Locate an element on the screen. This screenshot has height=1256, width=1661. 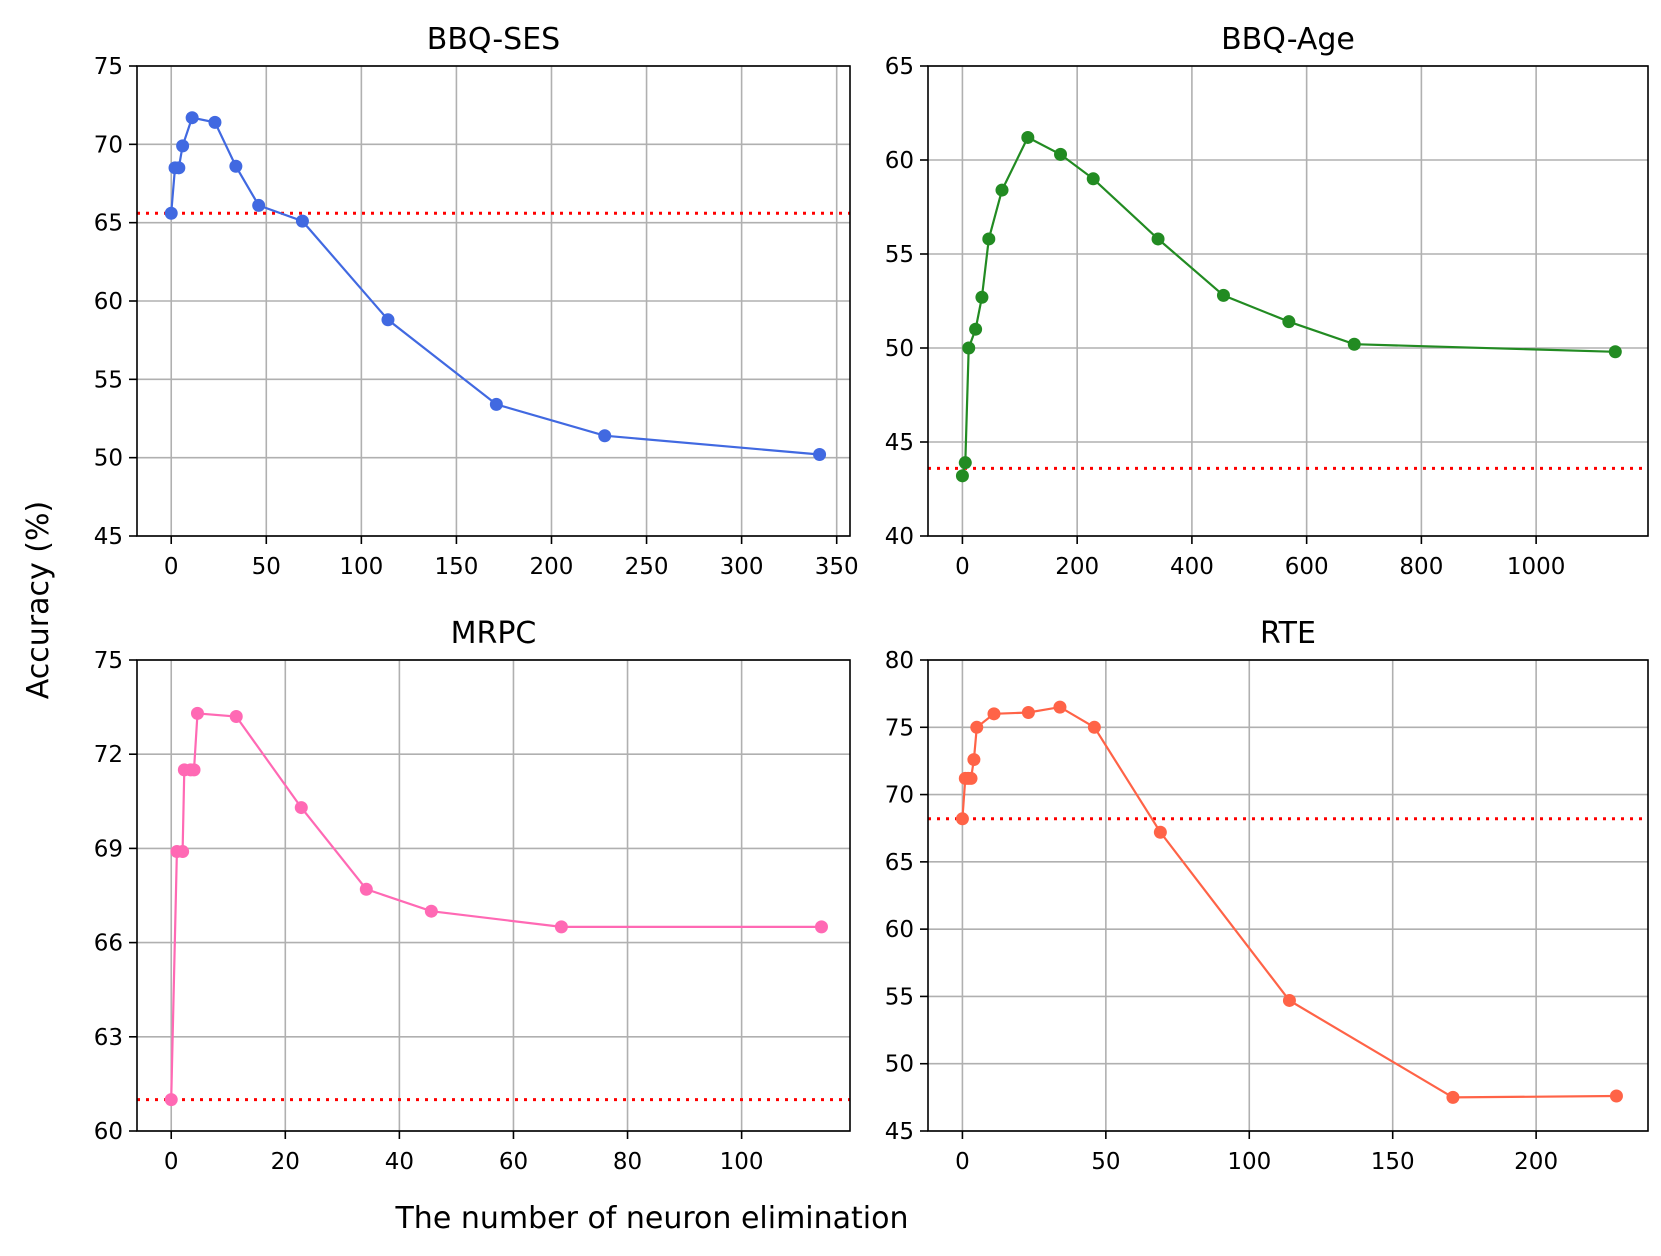
bbq-age-x-tick-label: 1000 is located at coordinates (1536, 567).